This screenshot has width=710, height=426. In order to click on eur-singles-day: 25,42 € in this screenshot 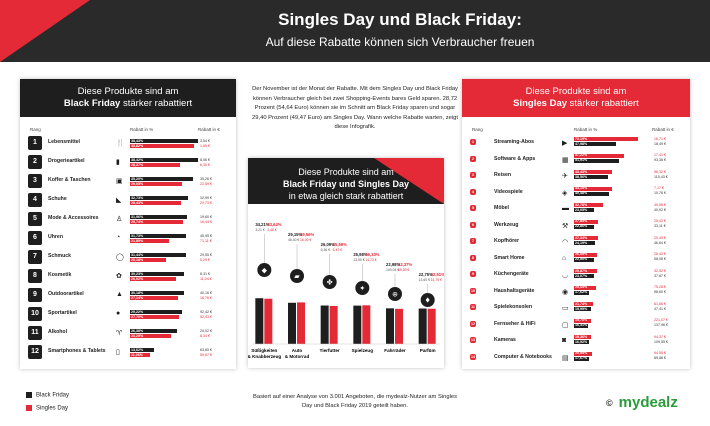, I will do `click(660, 221)`.